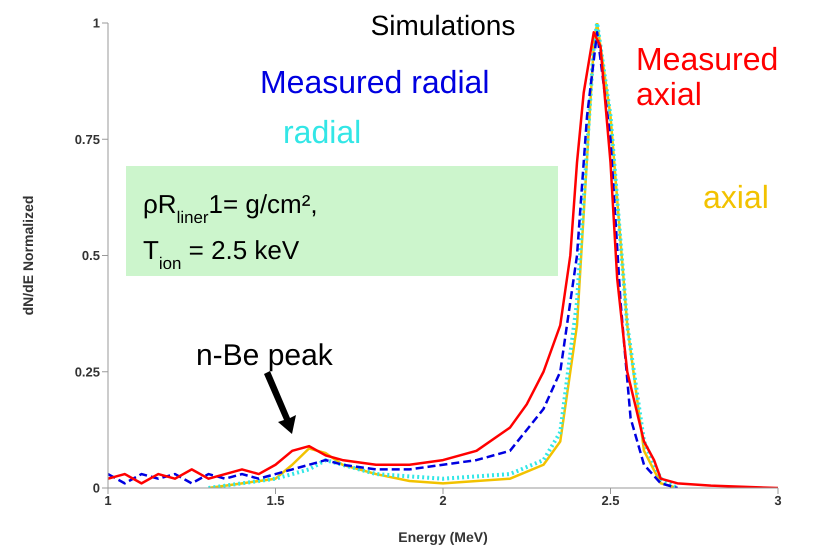  Describe the element at coordinates (707, 76) in the screenshot. I see `series-label: Measured axial` at that location.